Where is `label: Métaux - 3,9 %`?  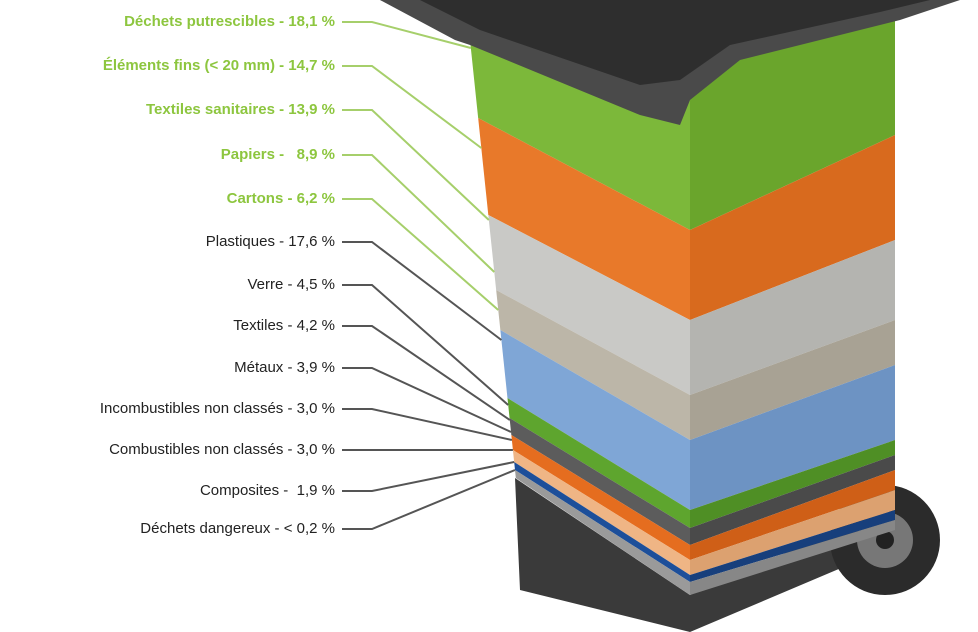 label: Métaux - 3,9 % is located at coordinates (284, 367).